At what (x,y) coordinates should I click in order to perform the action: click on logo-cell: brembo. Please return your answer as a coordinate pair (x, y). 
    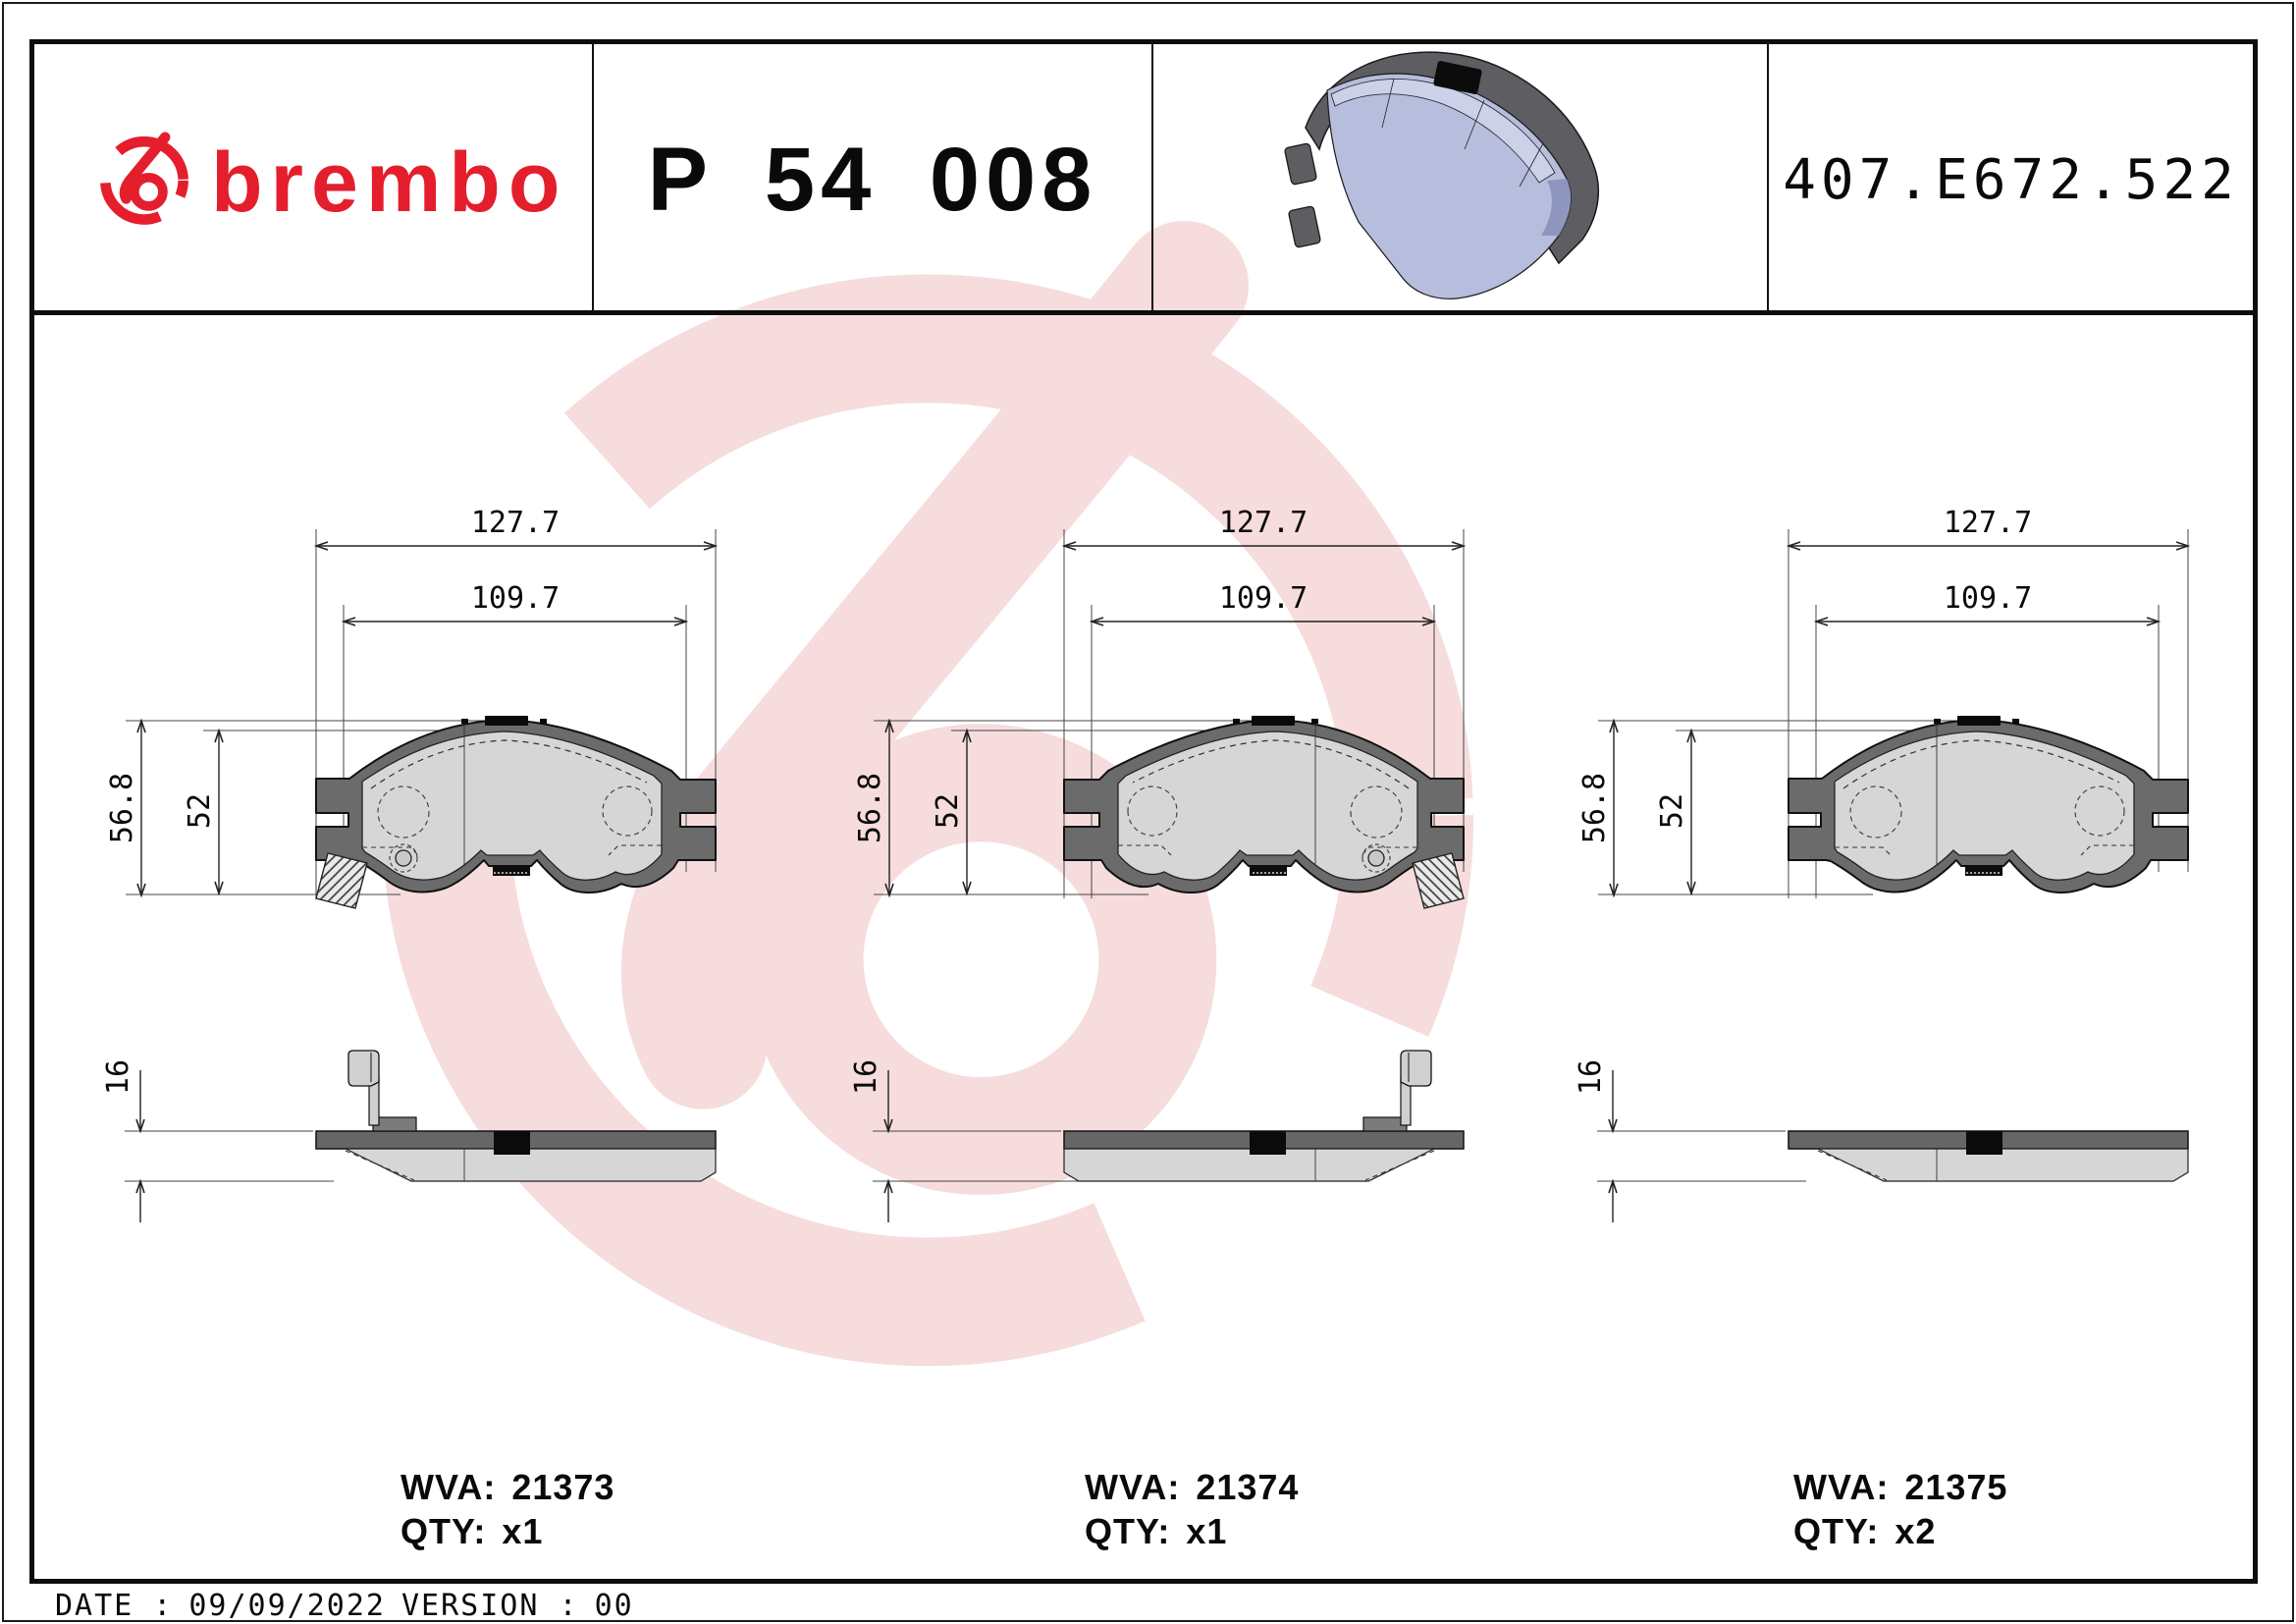
    Looking at the image, I should click on (314, 179).